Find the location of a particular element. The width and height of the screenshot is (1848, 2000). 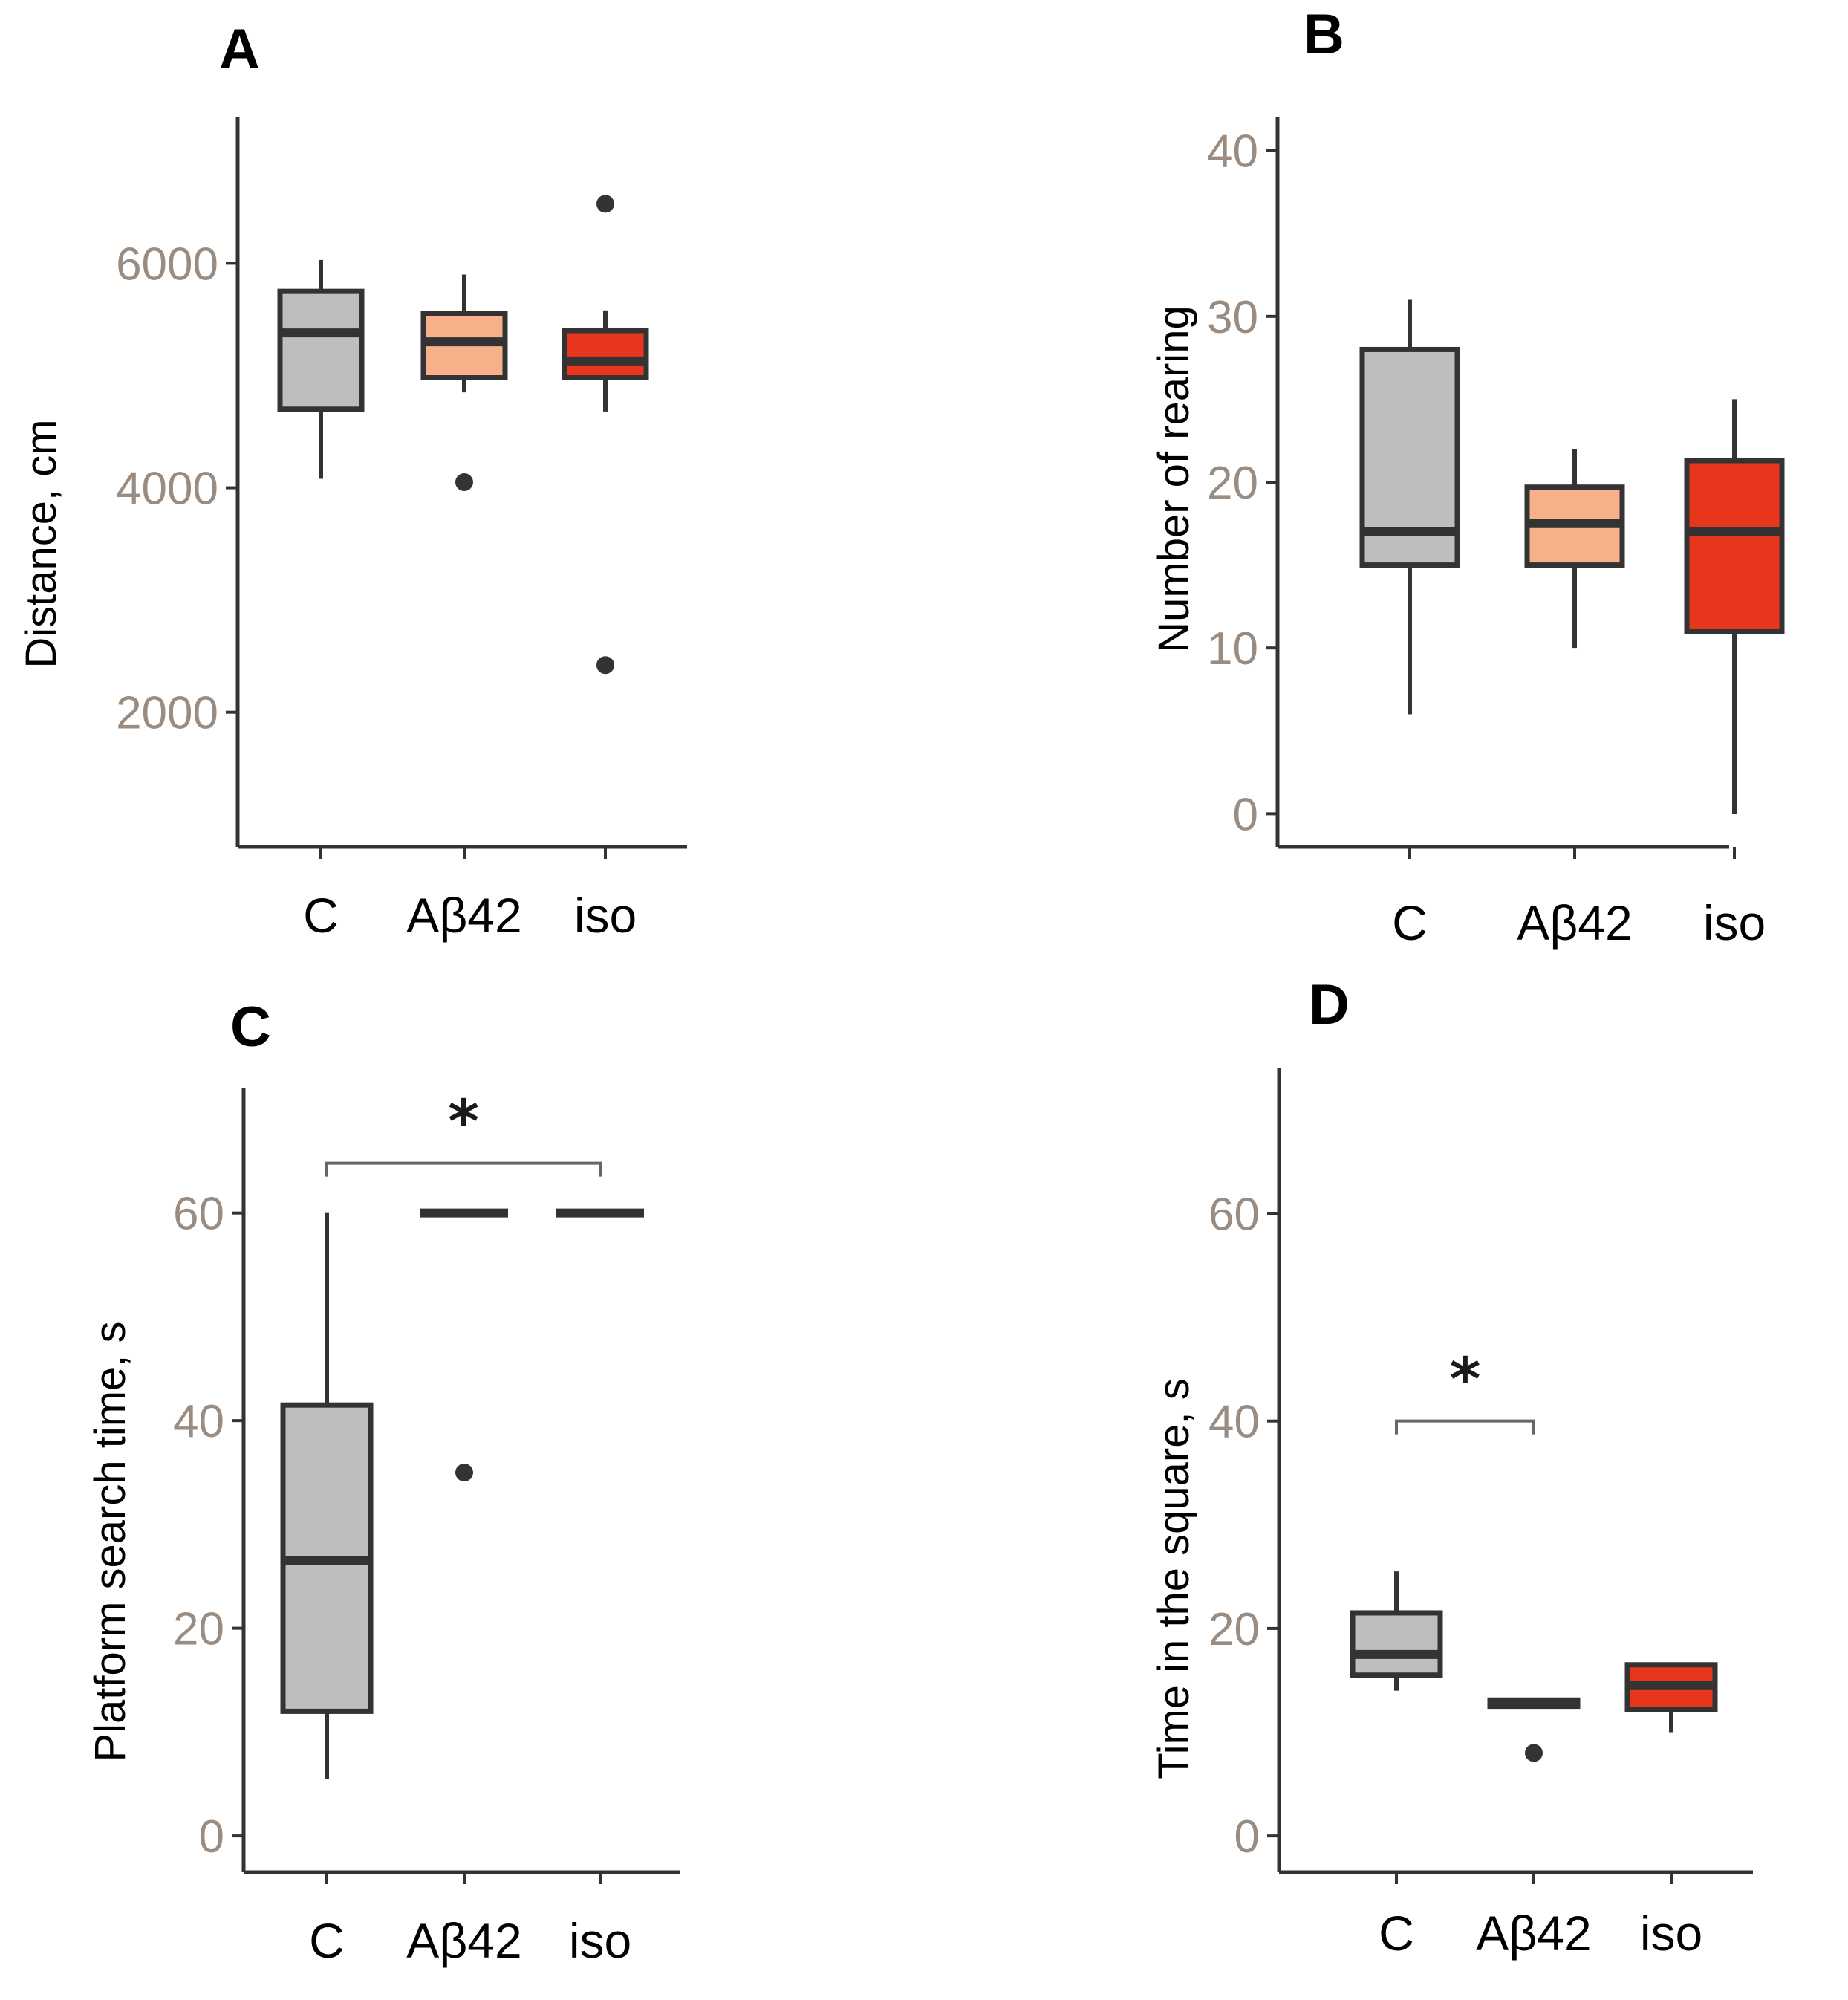

y-tick-label: 2000 is located at coordinates (167, 714).